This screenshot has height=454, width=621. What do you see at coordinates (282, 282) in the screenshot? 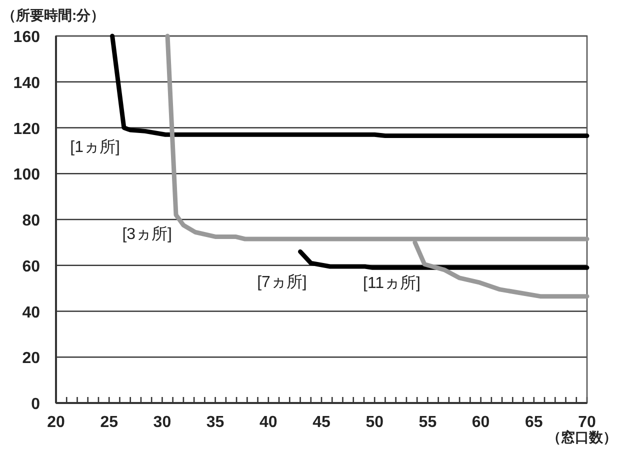
I see `series-label: [7ヵ所]` at bounding box center [282, 282].